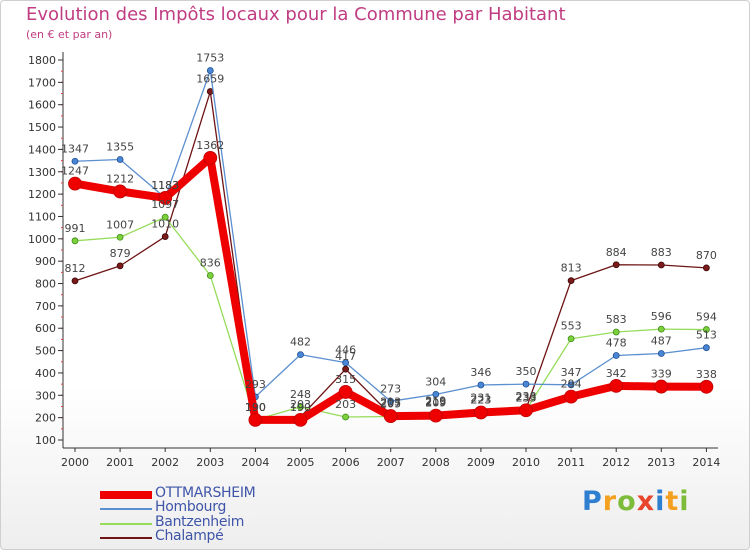 The height and width of the screenshot is (550, 750). What do you see at coordinates (571, 462) in the screenshot?
I see `x-tick-label: 2011` at bounding box center [571, 462].